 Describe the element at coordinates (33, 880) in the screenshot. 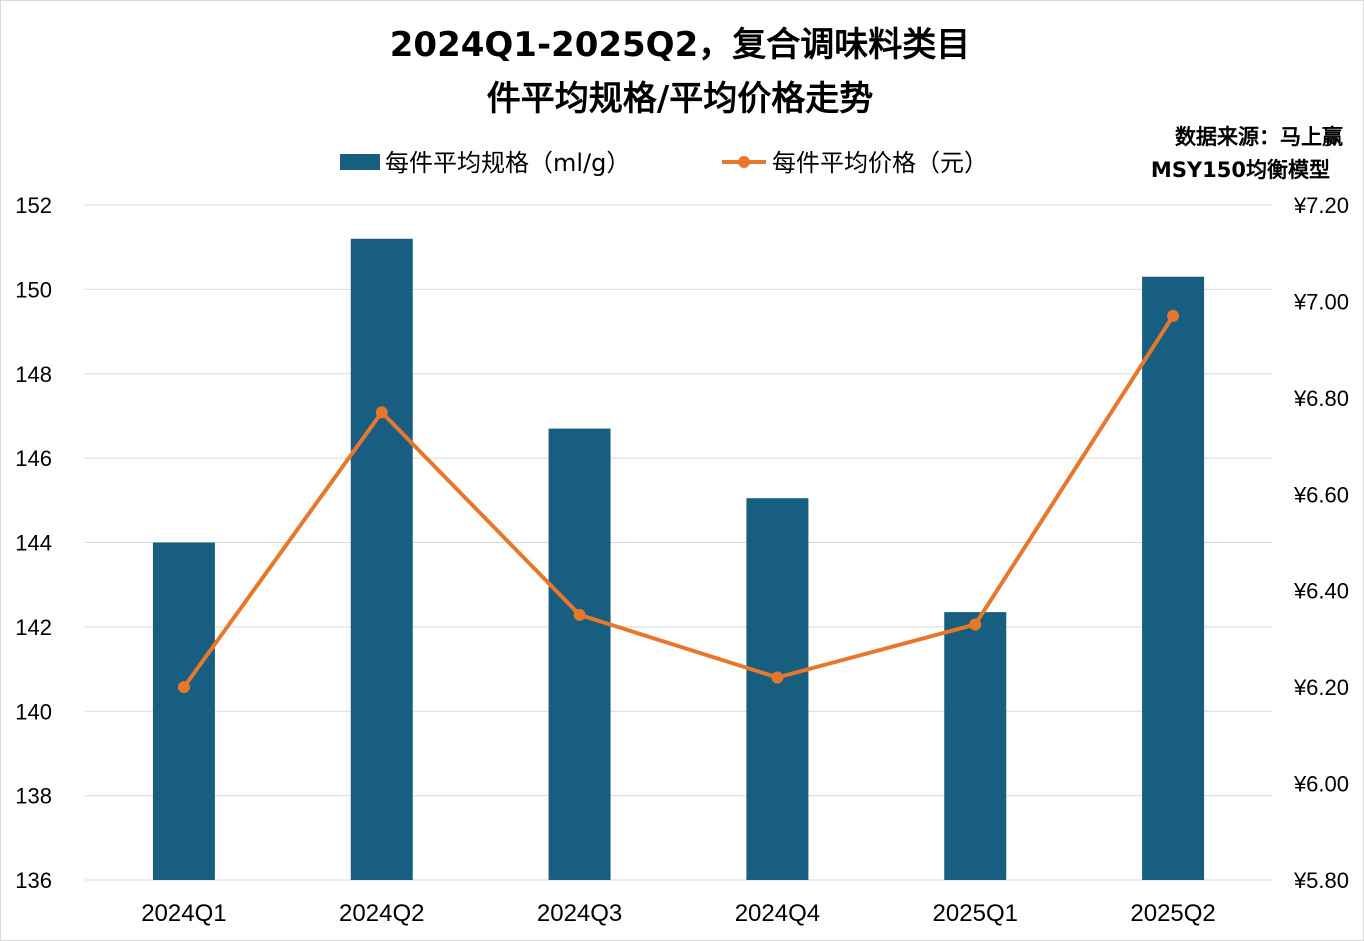

I see `left-tick-label: 136` at that location.